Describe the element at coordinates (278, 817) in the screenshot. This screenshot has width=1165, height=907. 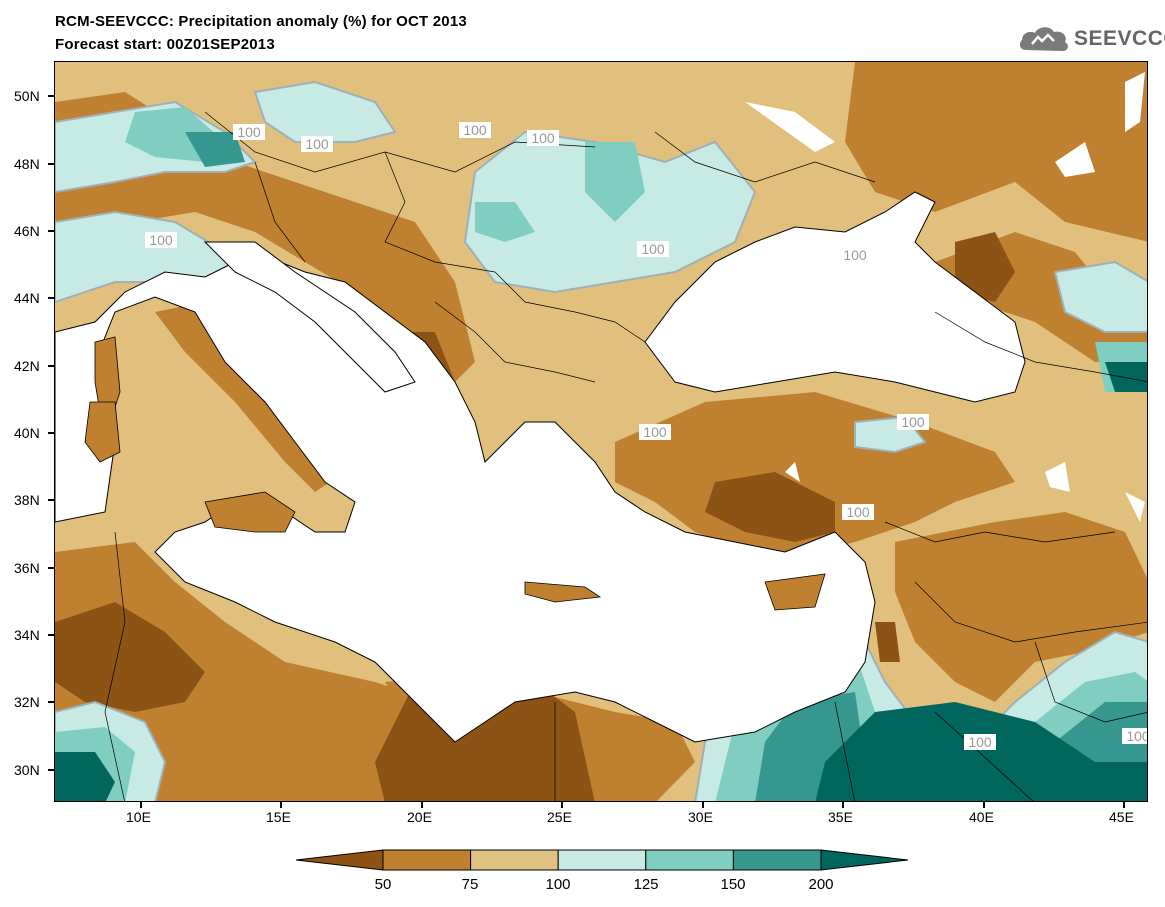
I see `lon-label-15e: 15E` at that location.